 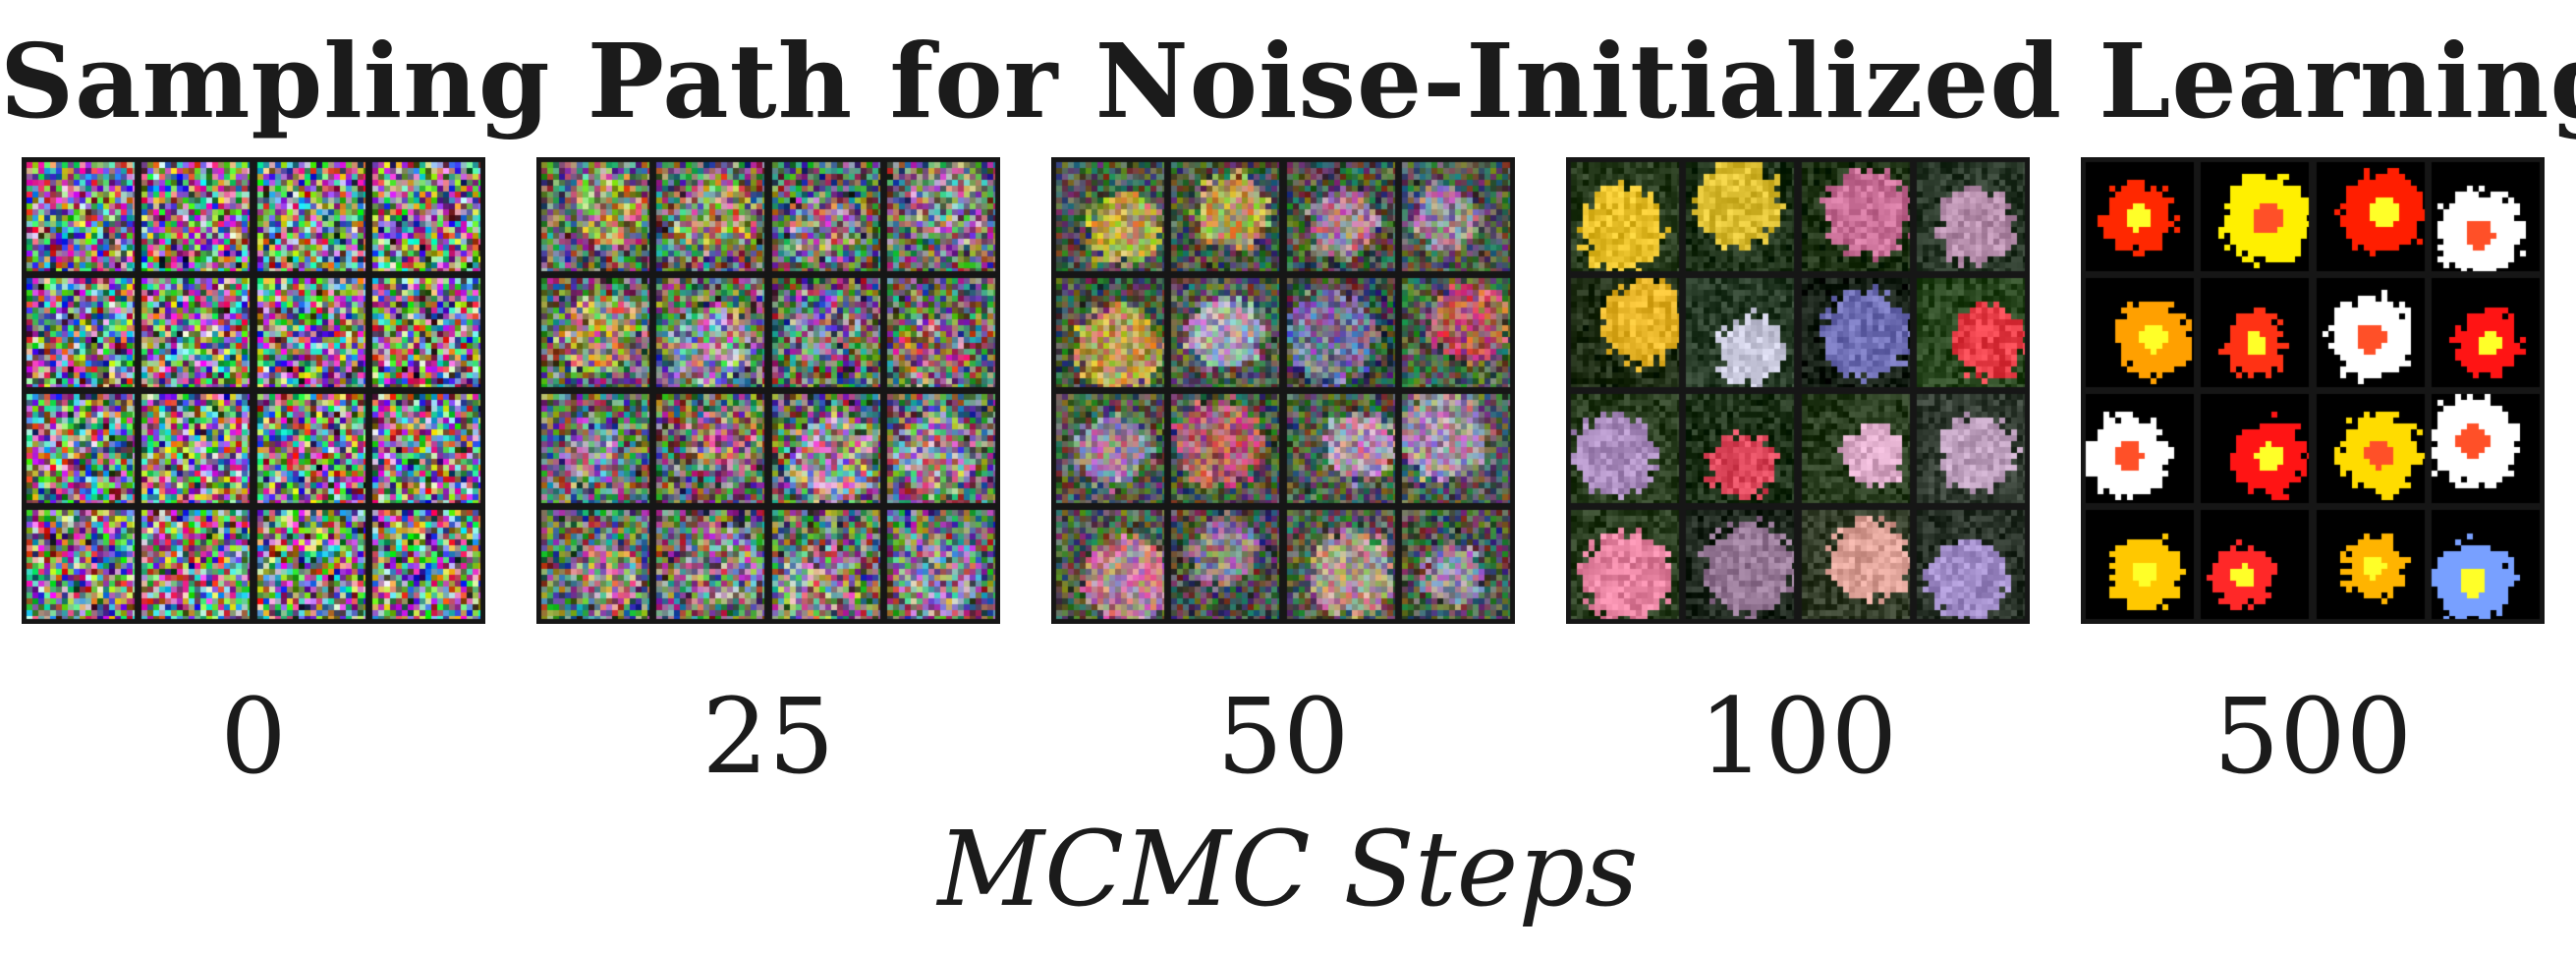 What do you see at coordinates (1283, 736) in the screenshot?
I see `step-label-50: 50` at bounding box center [1283, 736].